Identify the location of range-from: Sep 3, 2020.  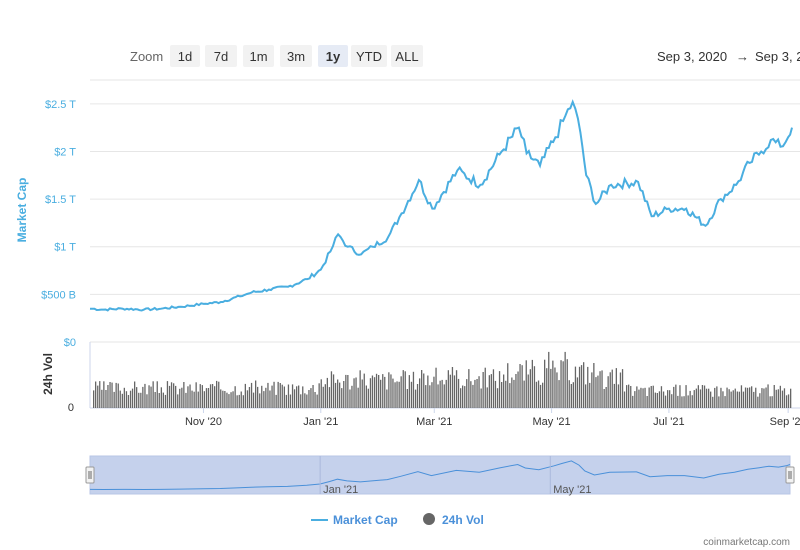
(692, 56).